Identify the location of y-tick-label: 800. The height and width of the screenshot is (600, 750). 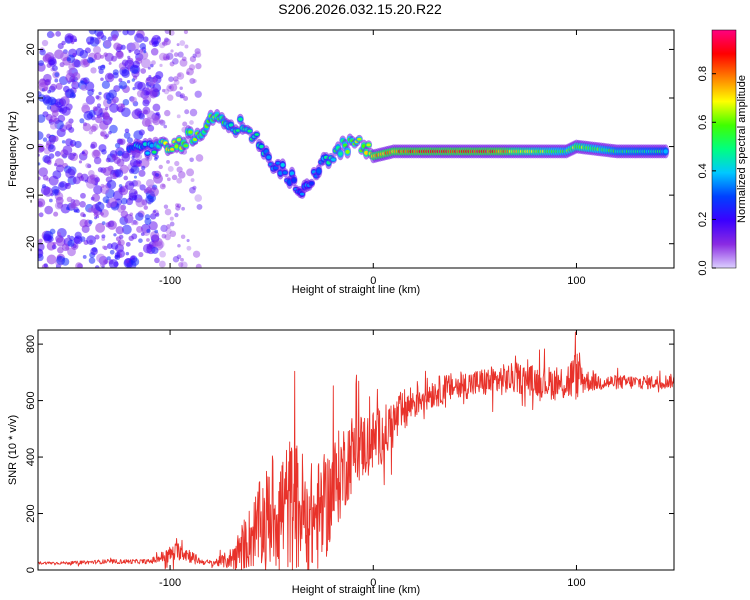
(31, 344).